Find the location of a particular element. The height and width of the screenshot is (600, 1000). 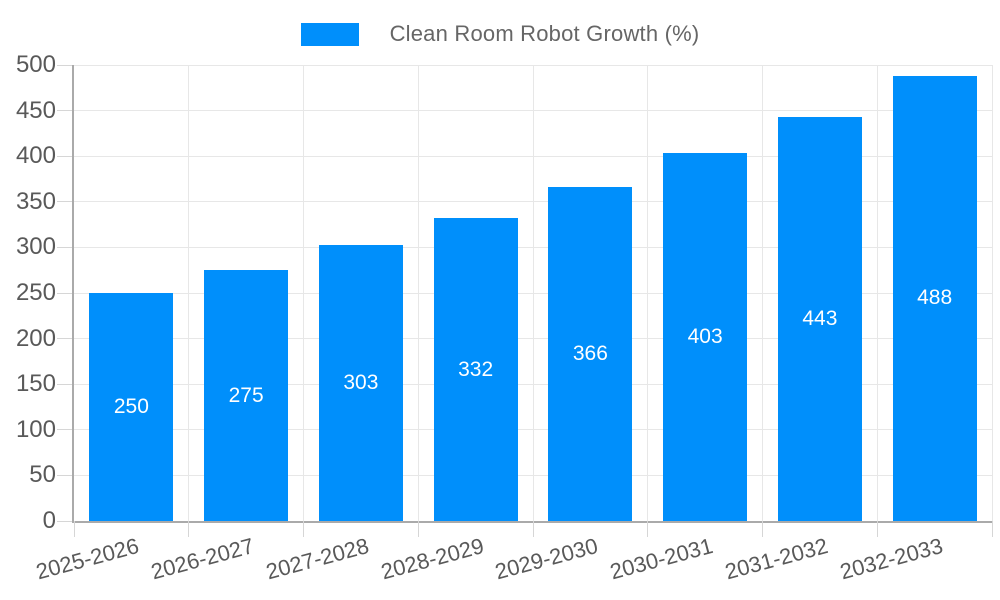

bar: 275 is located at coordinates (246, 395).